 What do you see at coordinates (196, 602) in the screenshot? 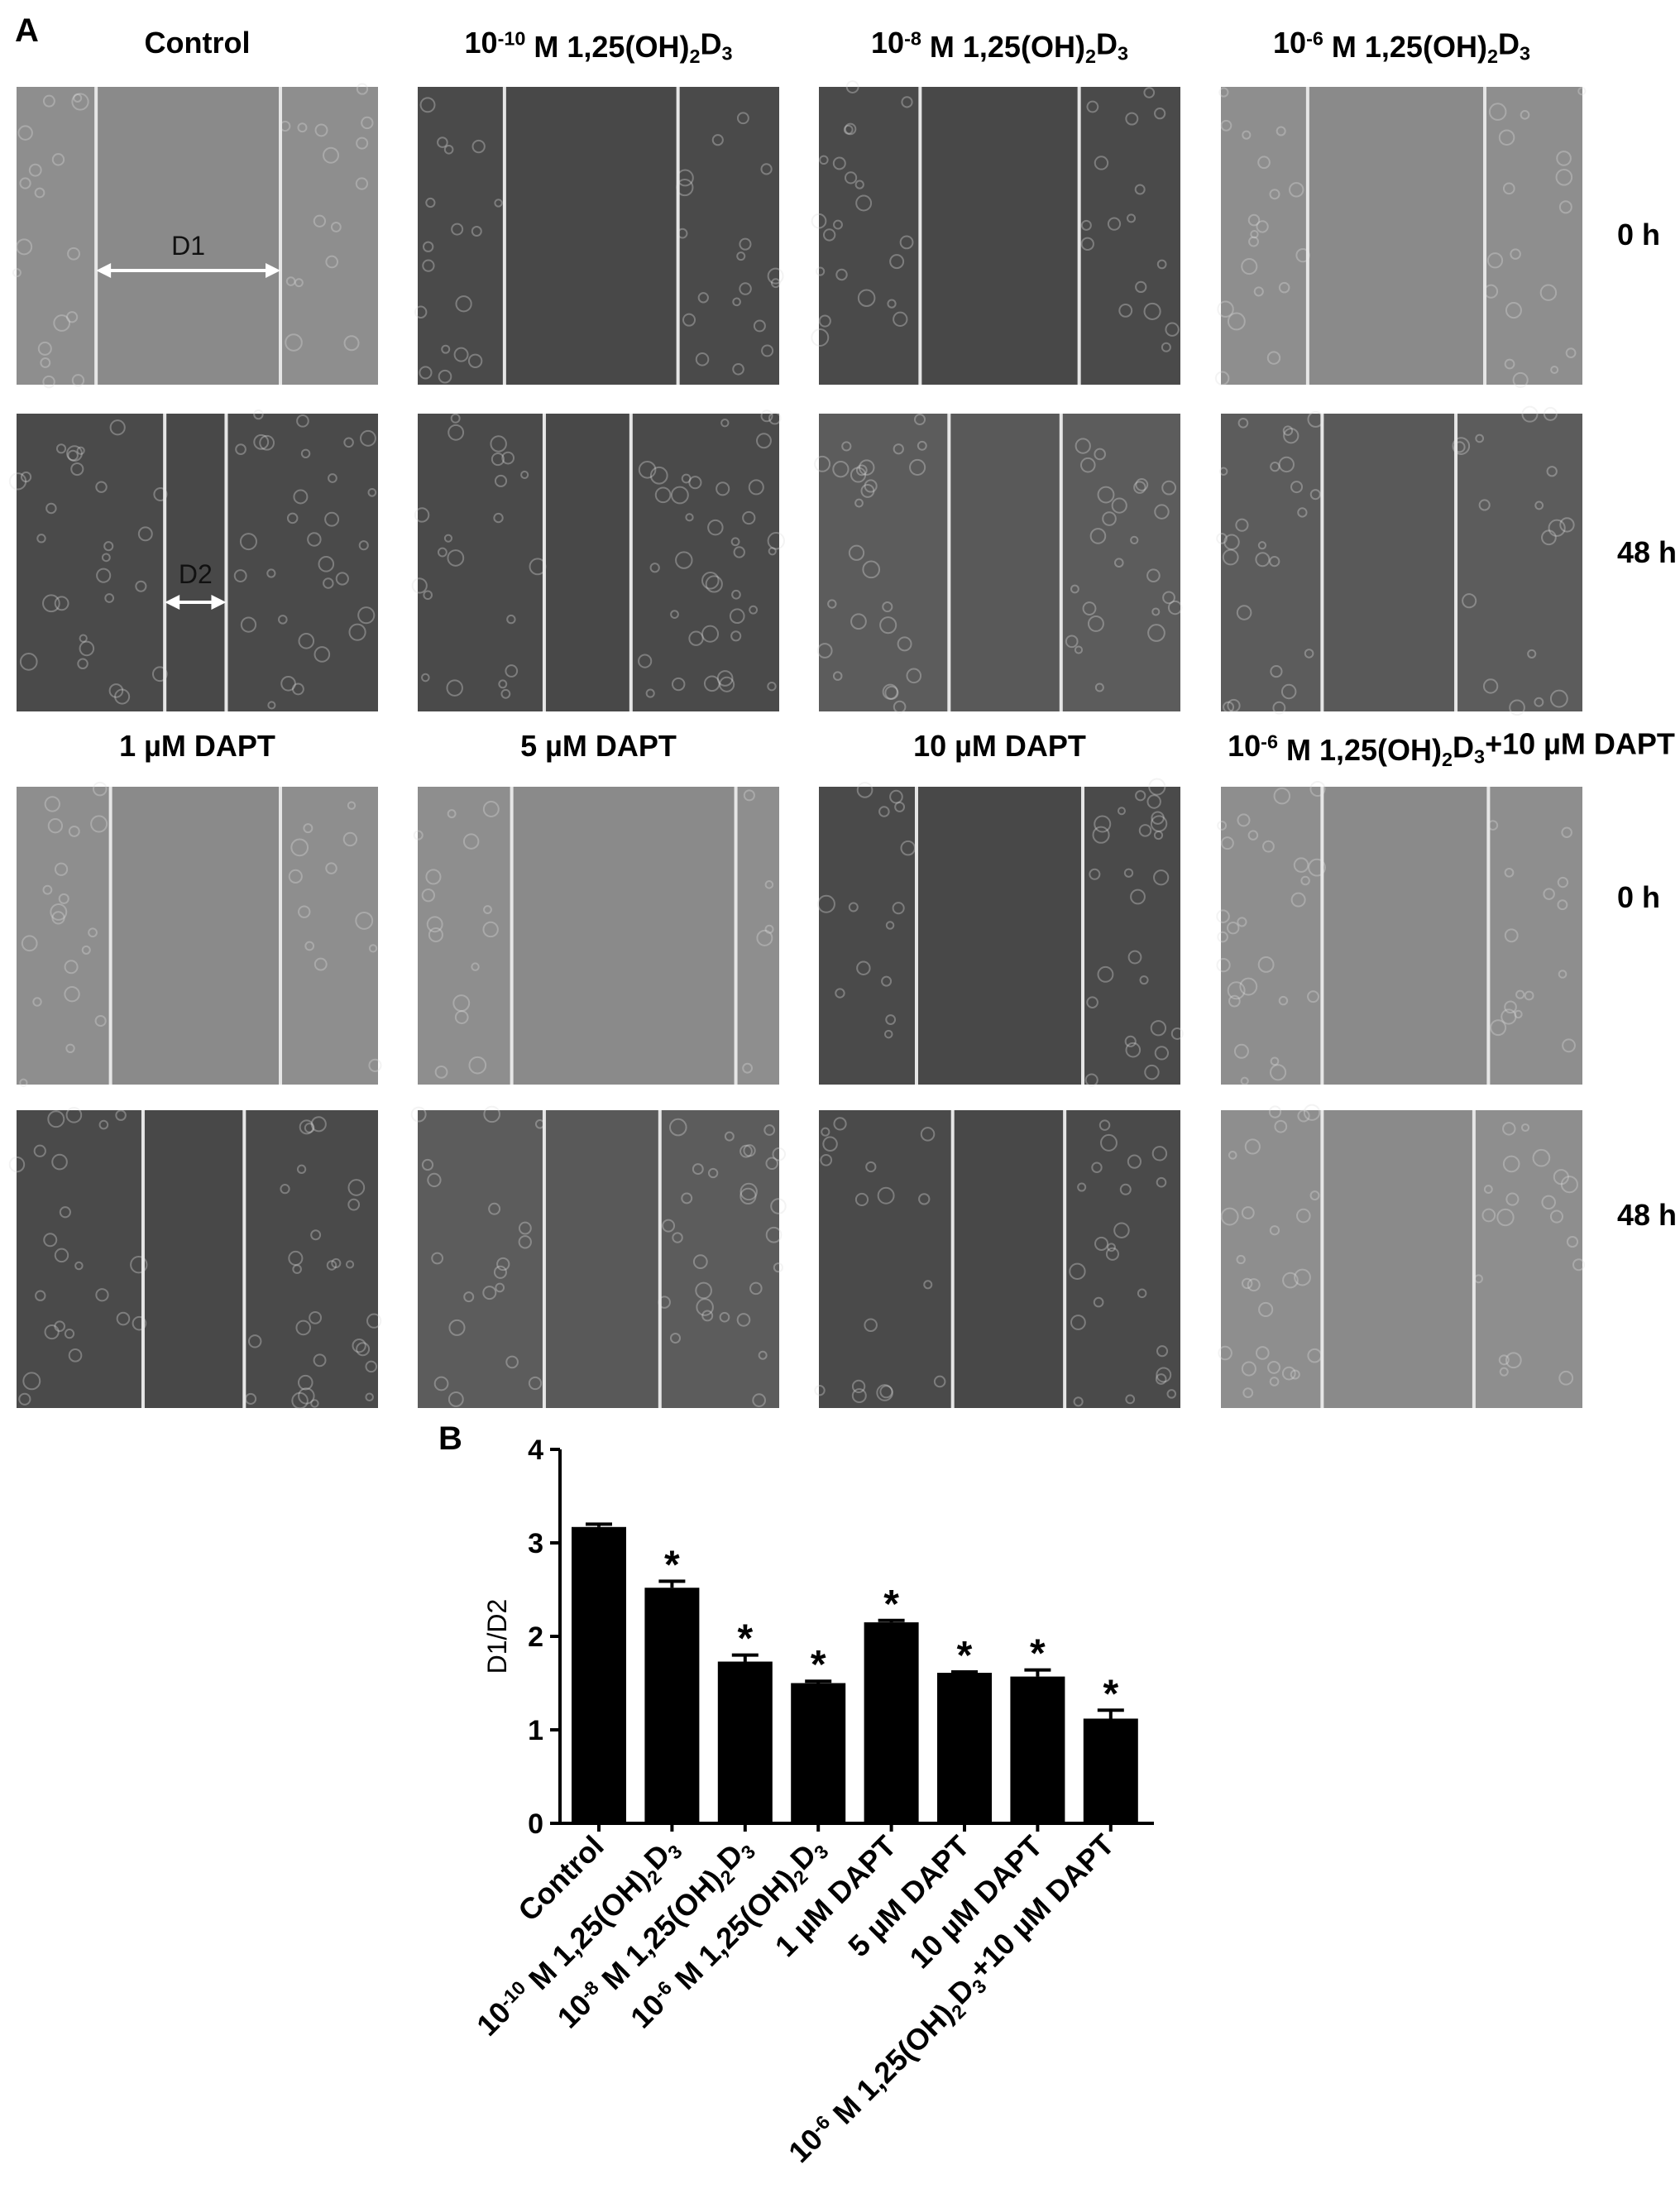
I see `arrow-head` at bounding box center [196, 602].